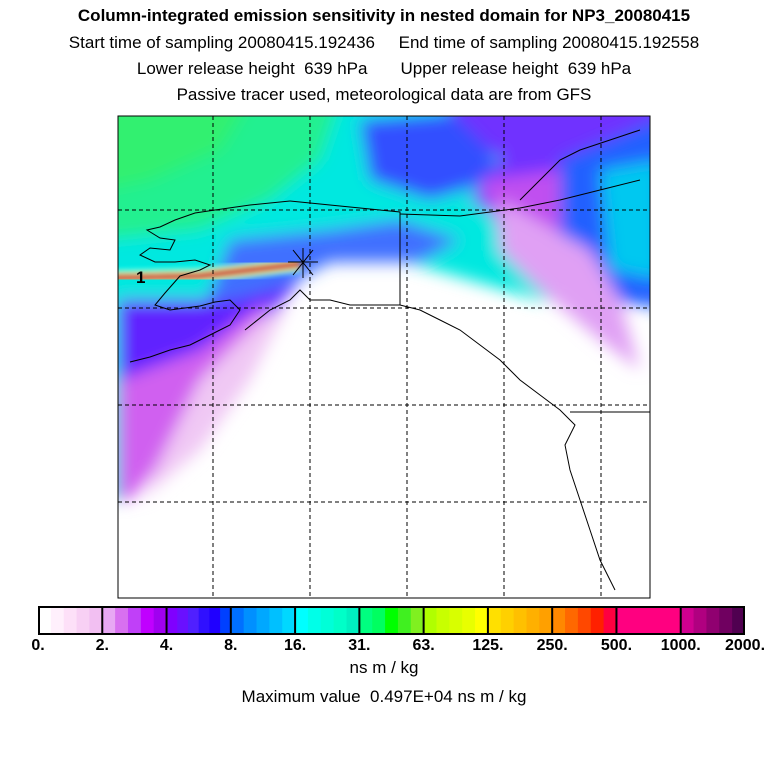  I want to click on colorbar, so click(392, 620).